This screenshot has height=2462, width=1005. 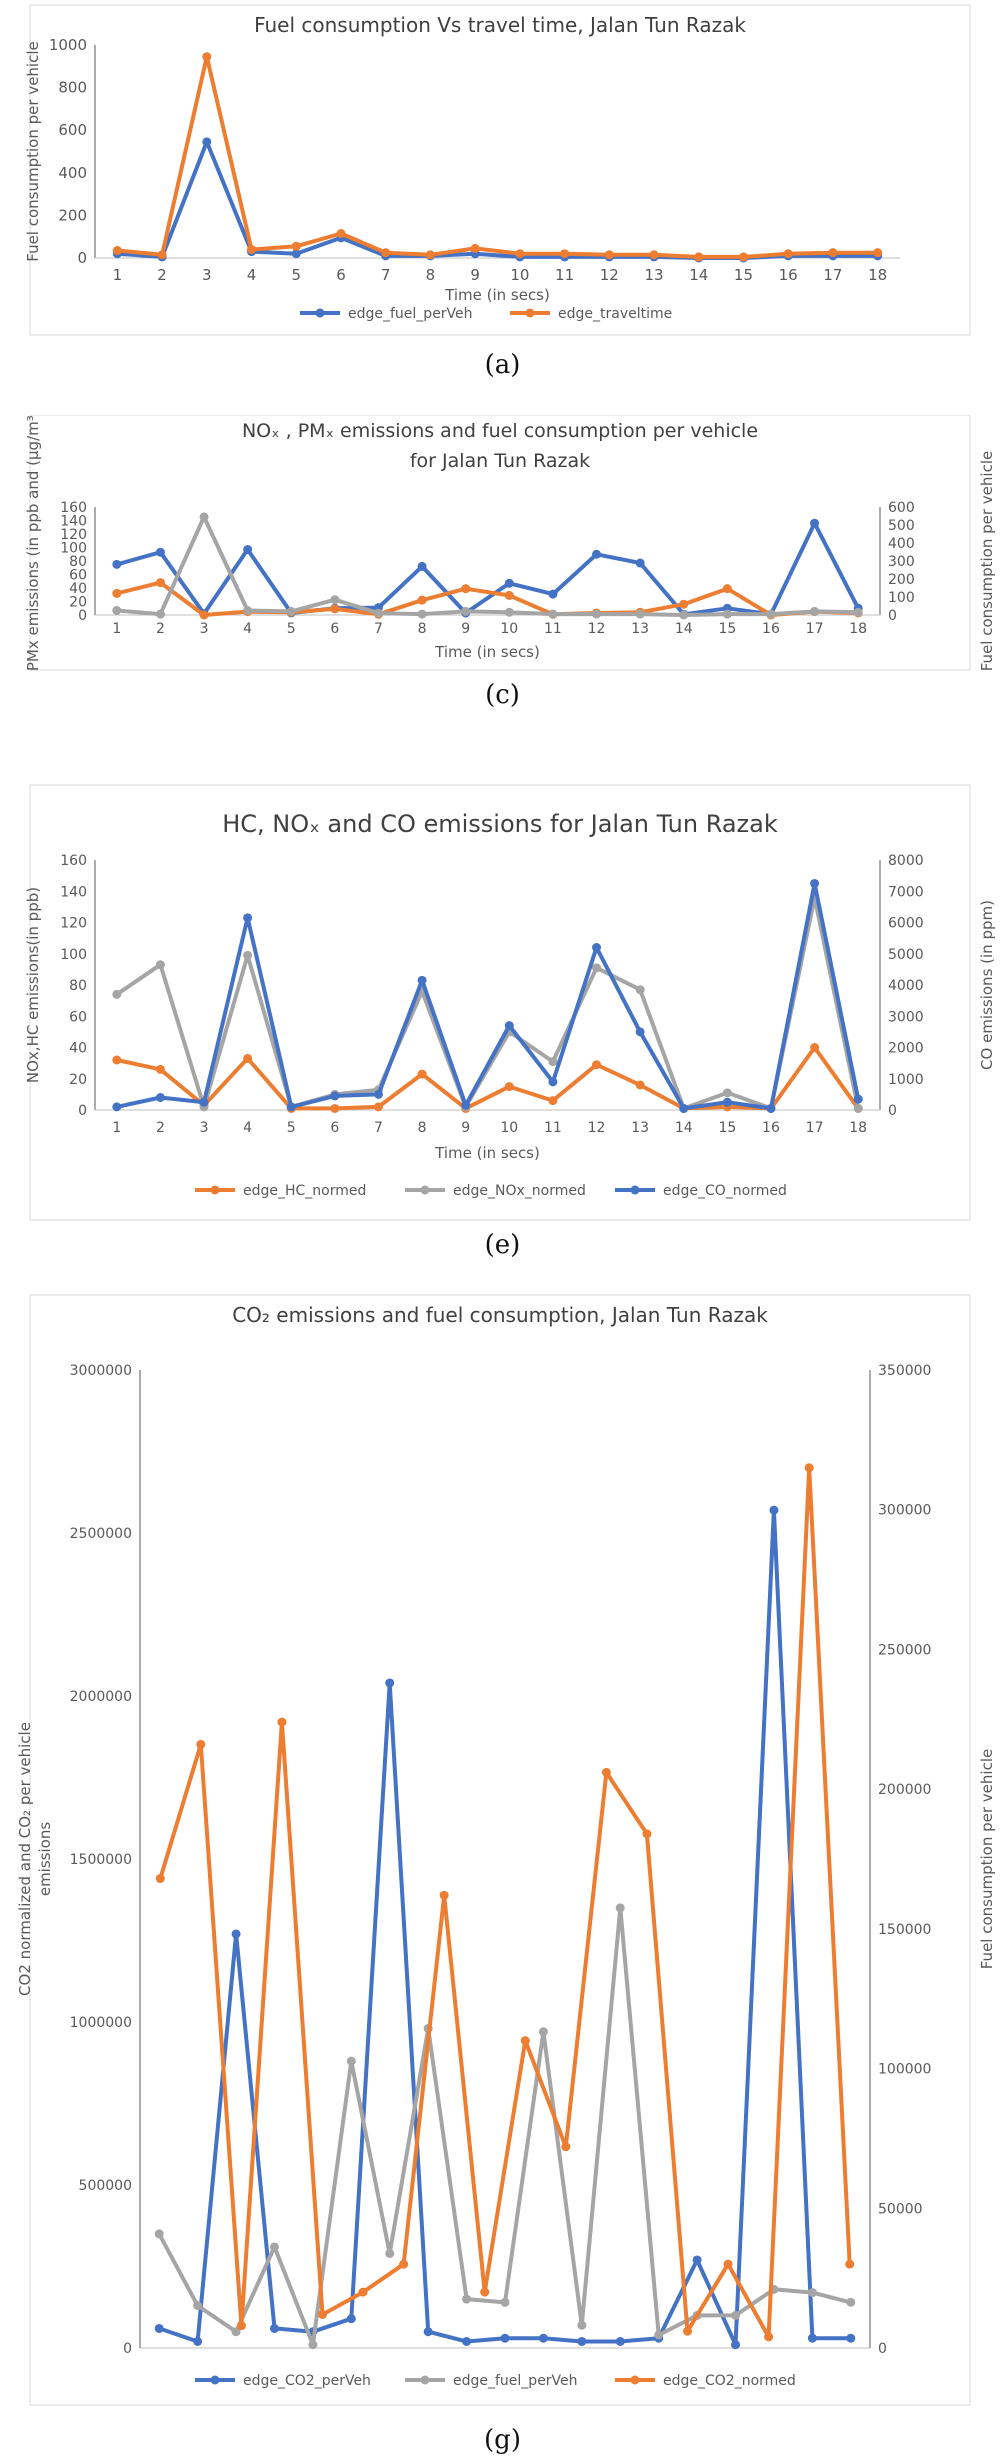 What do you see at coordinates (101, 1697) in the screenshot?
I see `y-tick-label: 2000000` at bounding box center [101, 1697].